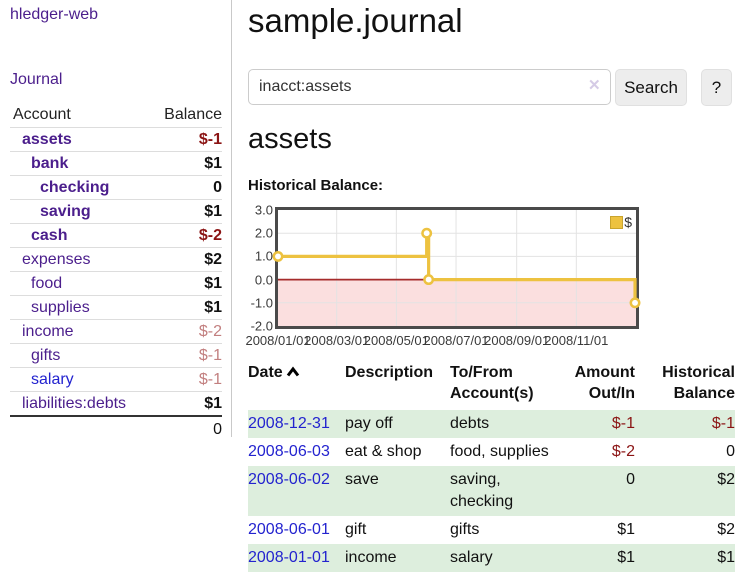 Image resolution: width=742 pixels, height=582 pixels. I want to click on transaction-date-link: 2008-06-02, so click(289, 479).